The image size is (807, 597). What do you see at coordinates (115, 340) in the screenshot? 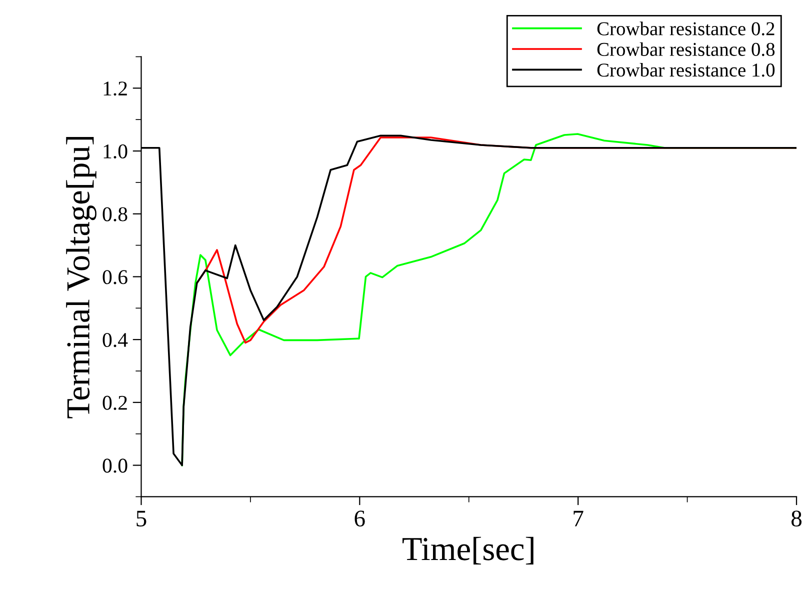
I see `y-tick-label: 0.4` at bounding box center [115, 340].